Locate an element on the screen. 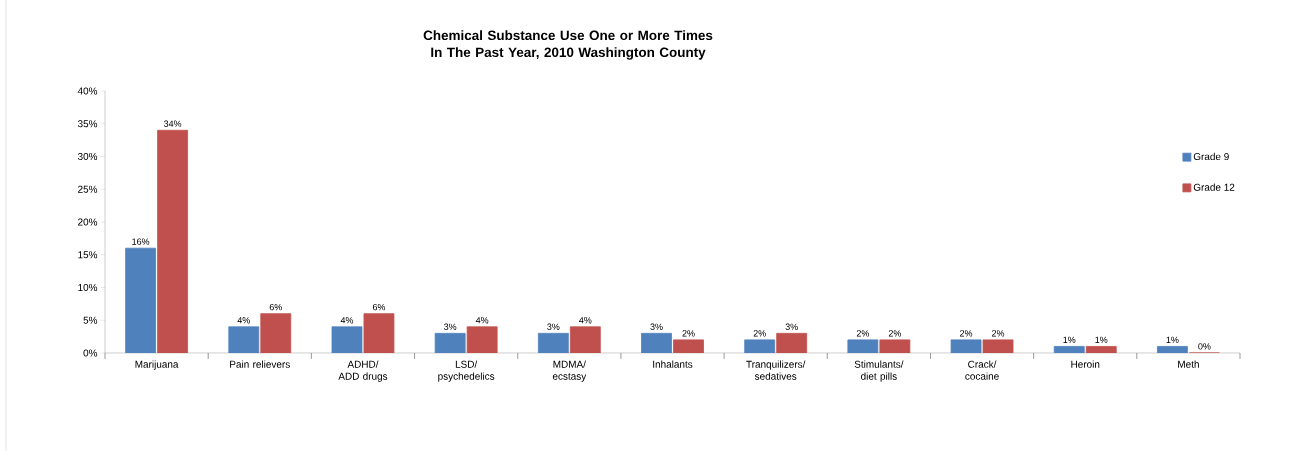 This screenshot has height=451, width=1291. y-tick-label: 40% is located at coordinates (87, 91).